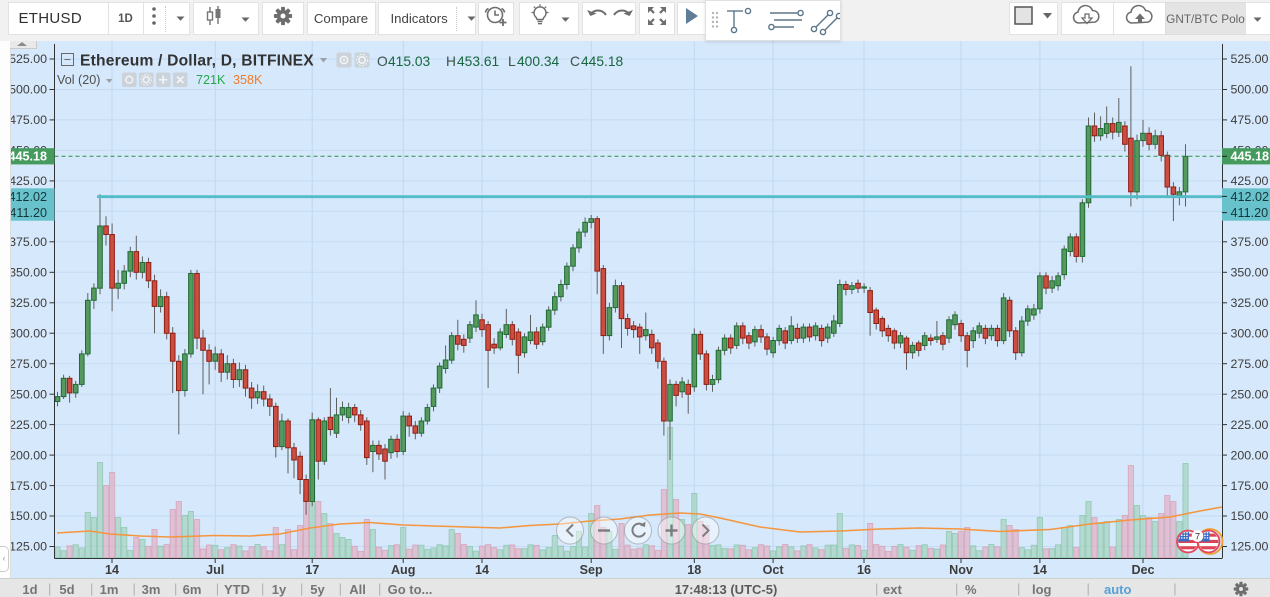 Image resolution: width=1270 pixels, height=597 pixels. I want to click on svg-text: H, so click(451, 61).